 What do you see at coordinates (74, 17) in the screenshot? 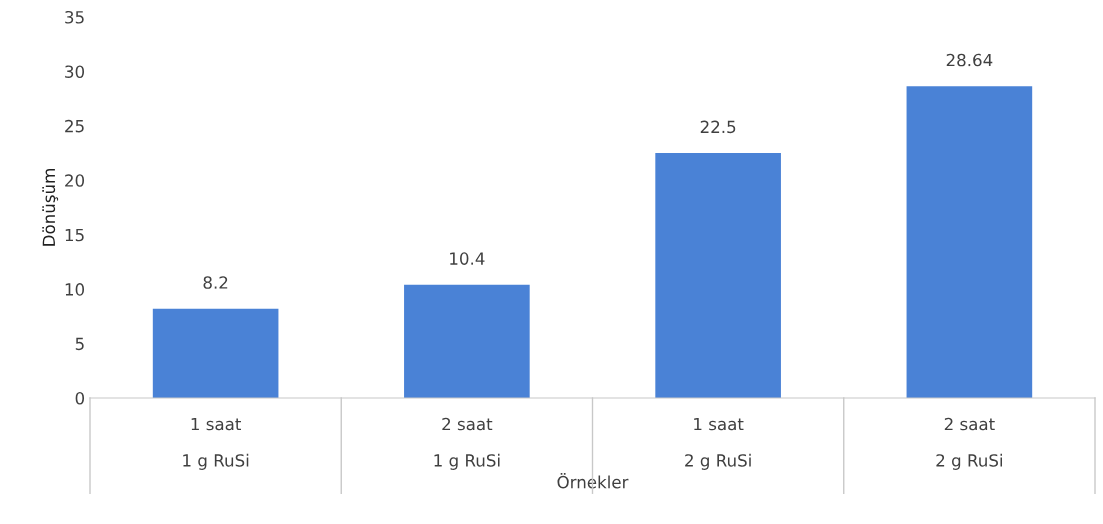
I see `y-tick-label: 35` at bounding box center [74, 17].